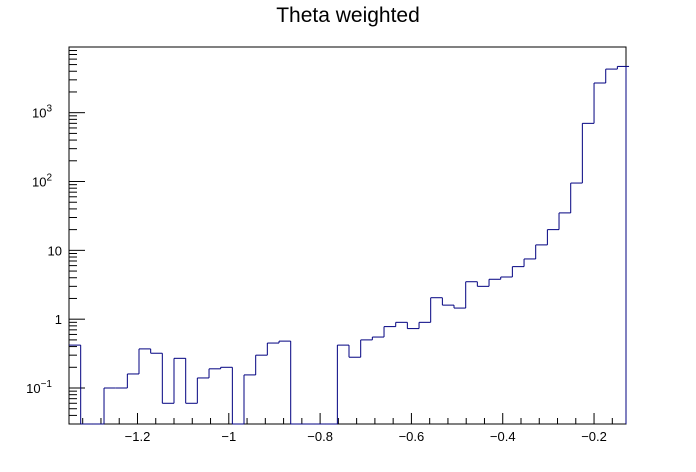 The width and height of the screenshot is (696, 472). I want to click on x-tick-label: −0.2, so click(594, 436).